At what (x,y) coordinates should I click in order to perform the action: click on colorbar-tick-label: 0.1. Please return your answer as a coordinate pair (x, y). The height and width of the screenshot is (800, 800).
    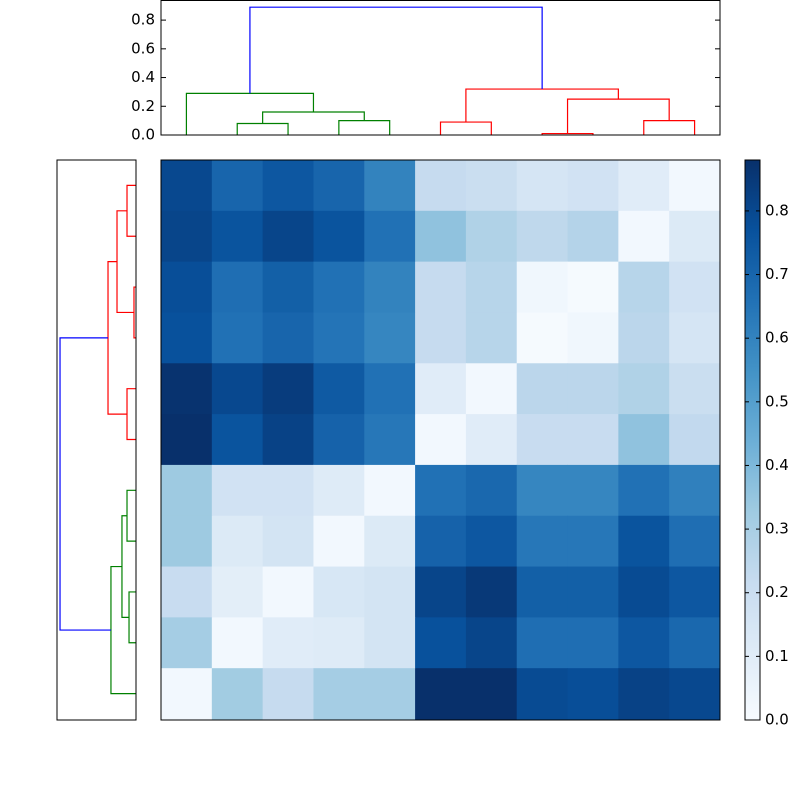
    Looking at the image, I should click on (777, 656).